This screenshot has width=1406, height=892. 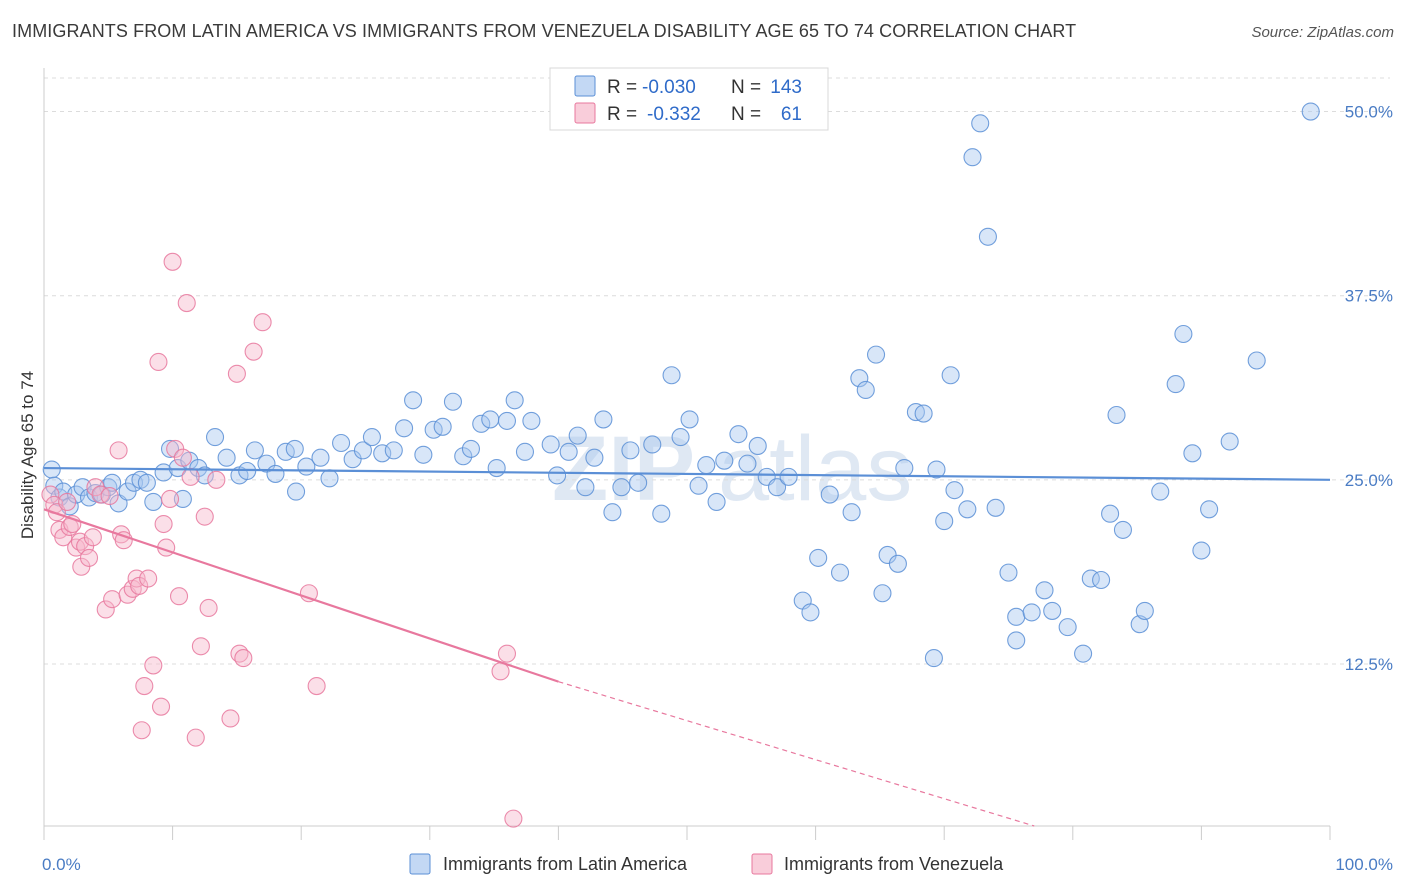 I want to click on x-tick-label: 0.0%, so click(x=61, y=864).